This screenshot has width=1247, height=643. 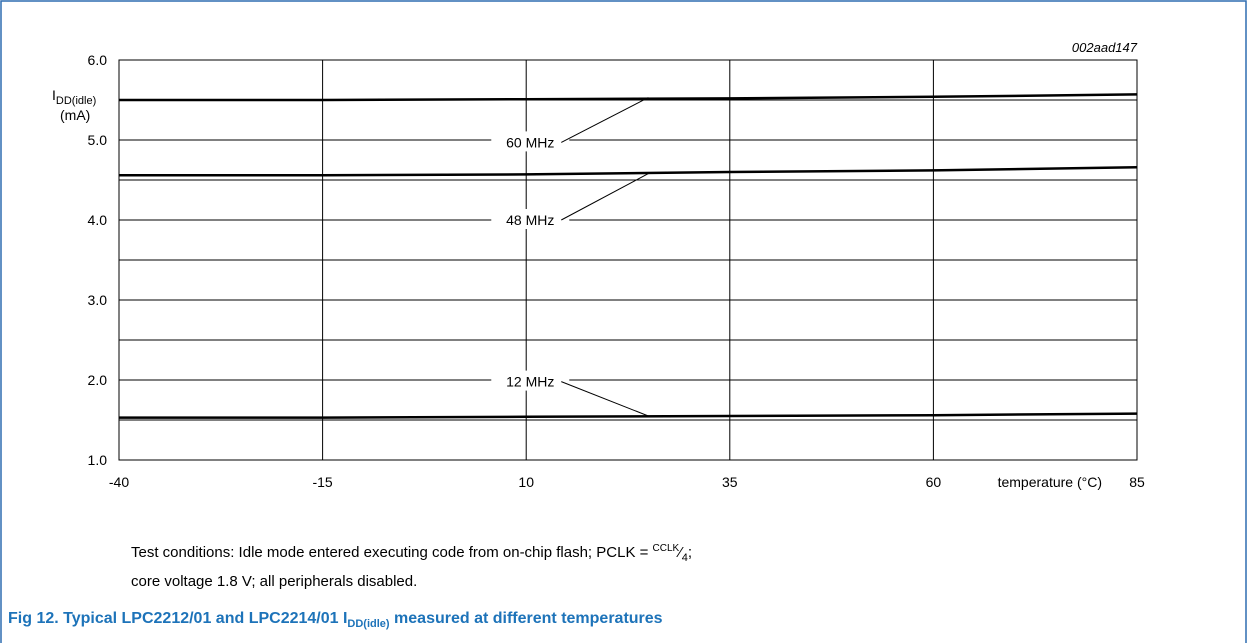 What do you see at coordinates (98, 300) in the screenshot?
I see `y-tick-label: 3.0` at bounding box center [98, 300].